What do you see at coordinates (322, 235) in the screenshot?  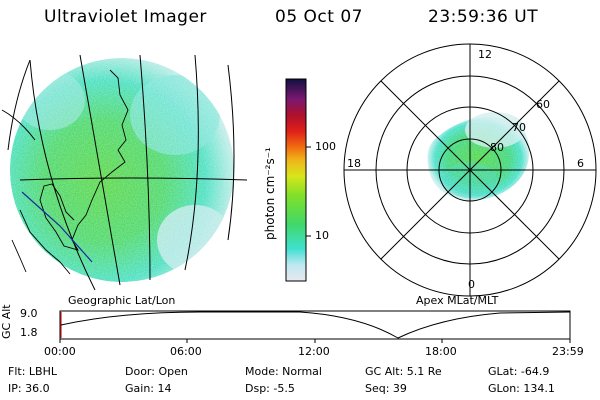 I see `colorbar-tick-10: 10` at bounding box center [322, 235].